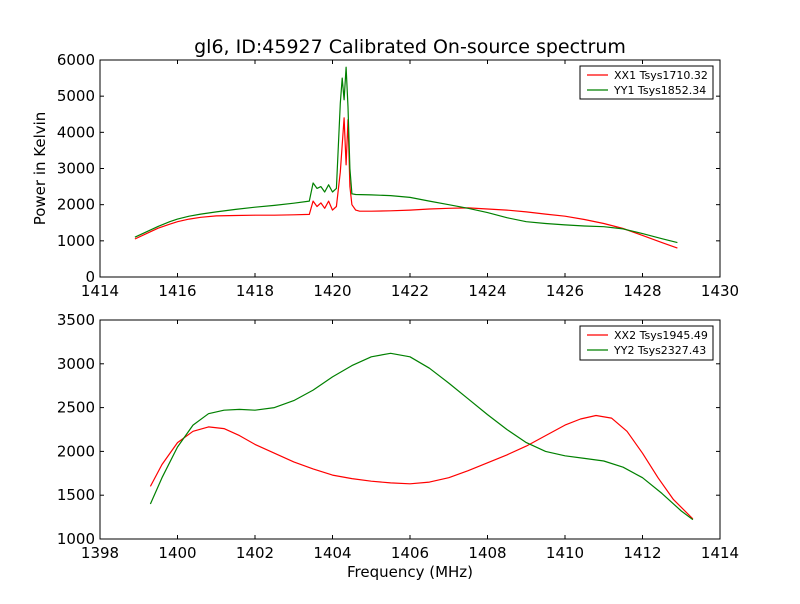 This screenshot has height=604, width=800. What do you see at coordinates (565, 291) in the screenshot?
I see `x-tick-label: 1426` at bounding box center [565, 291].